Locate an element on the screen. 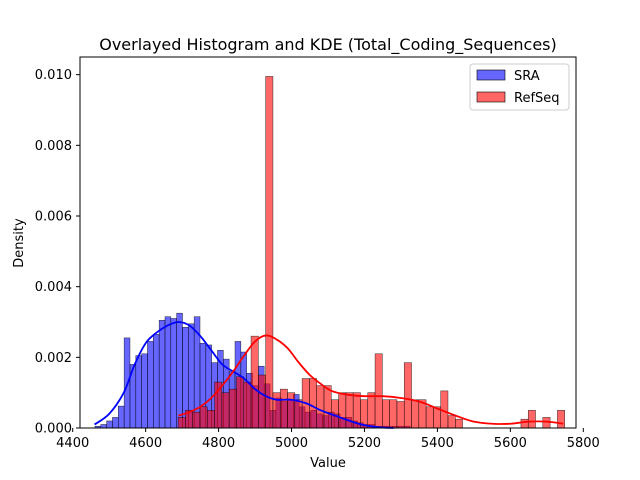 This screenshot has width=640, height=480. x-tick-label: 4800 is located at coordinates (218, 443).